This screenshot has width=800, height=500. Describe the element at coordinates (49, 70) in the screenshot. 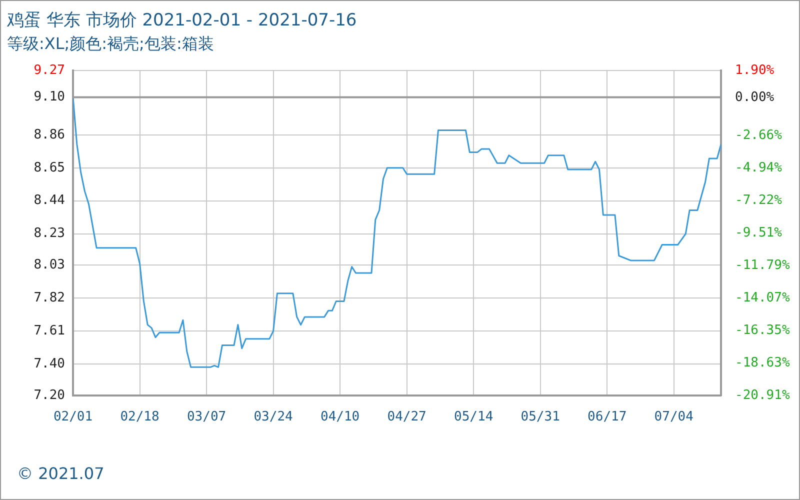

I see `y-tick-label: 9.27` at that location.